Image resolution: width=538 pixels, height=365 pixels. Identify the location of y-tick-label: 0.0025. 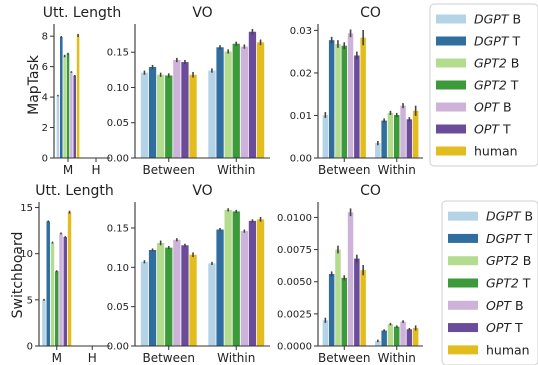
(294, 314).